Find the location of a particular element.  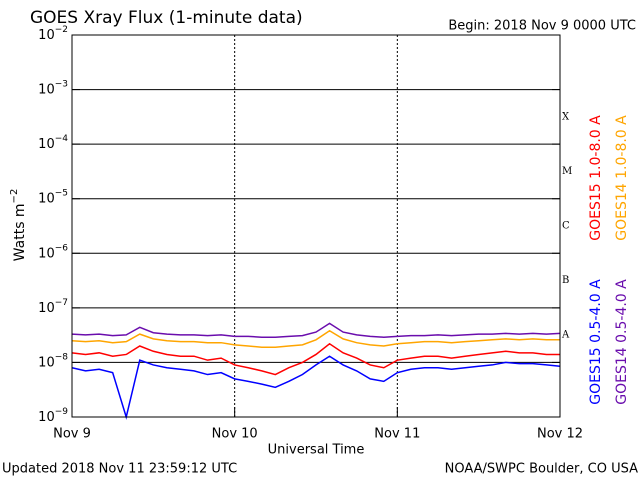

y-tick-label: 10⁻⁴ is located at coordinates (53, 143).